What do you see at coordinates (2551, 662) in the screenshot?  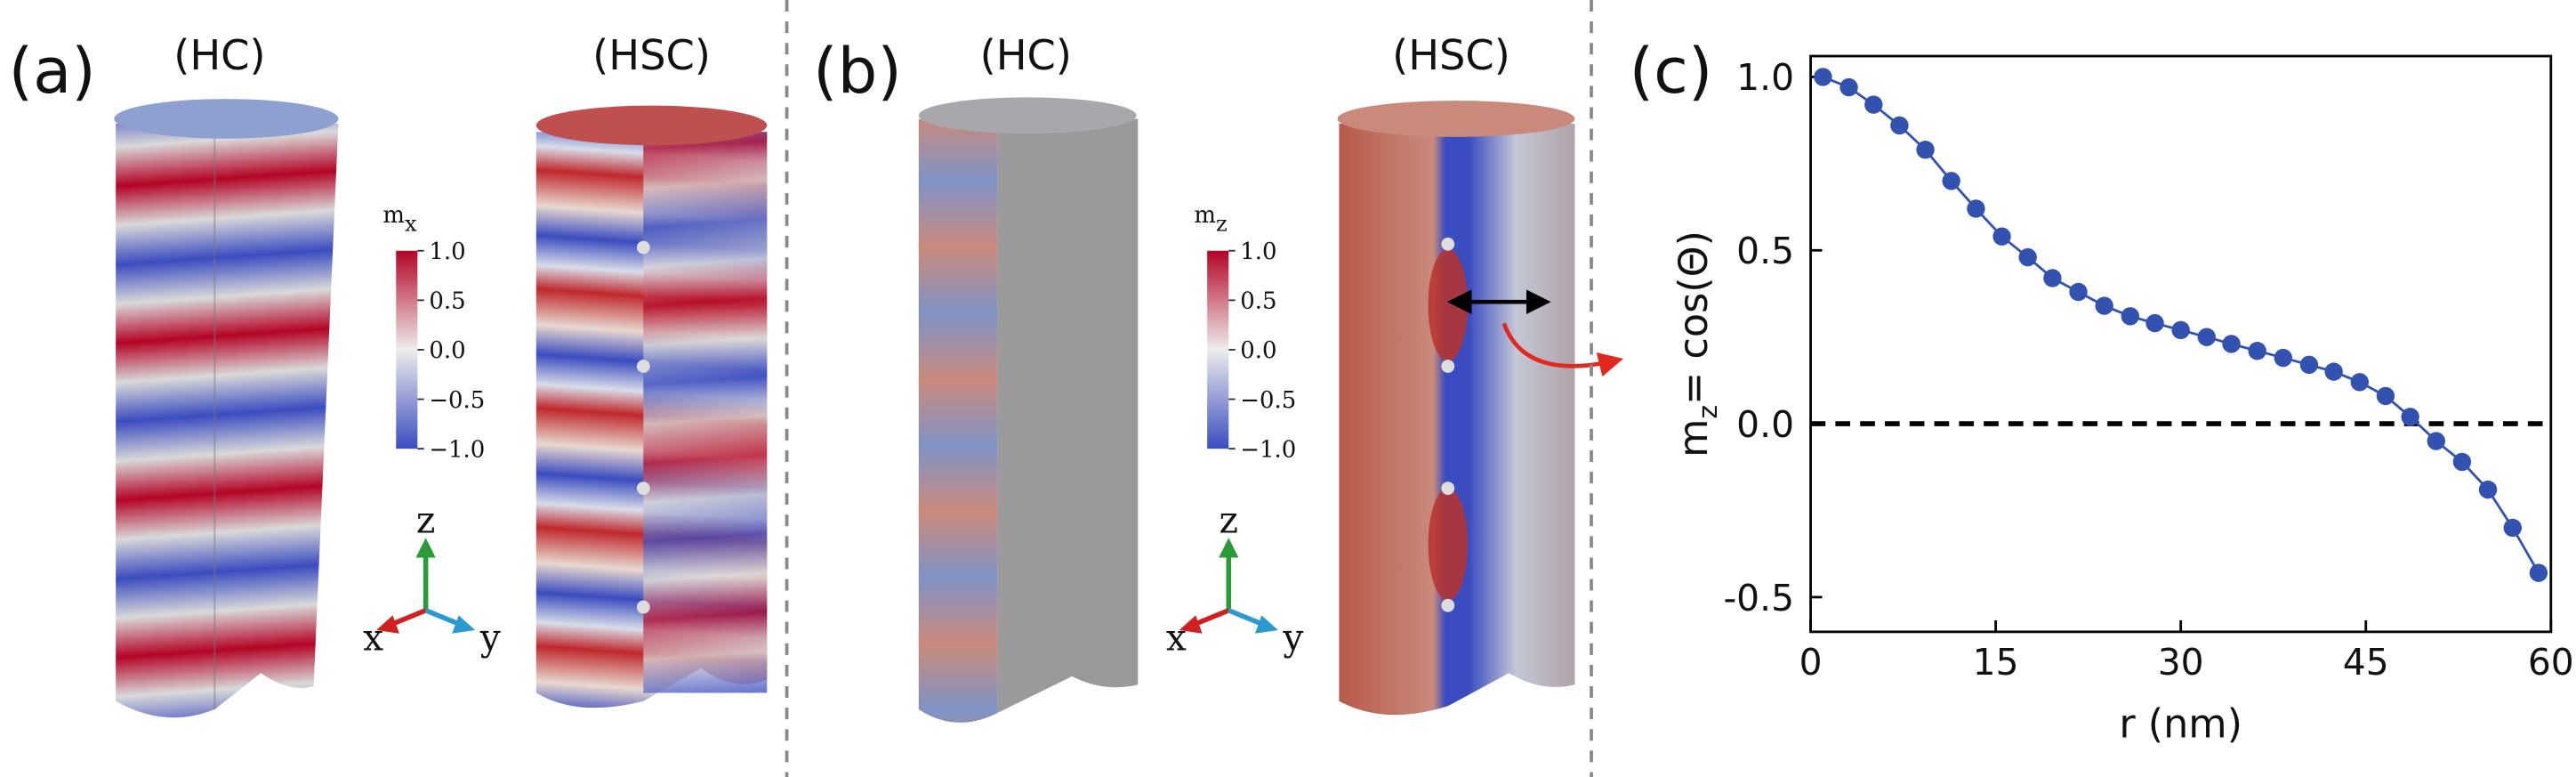 I see `x-tick-label: 60` at bounding box center [2551, 662].